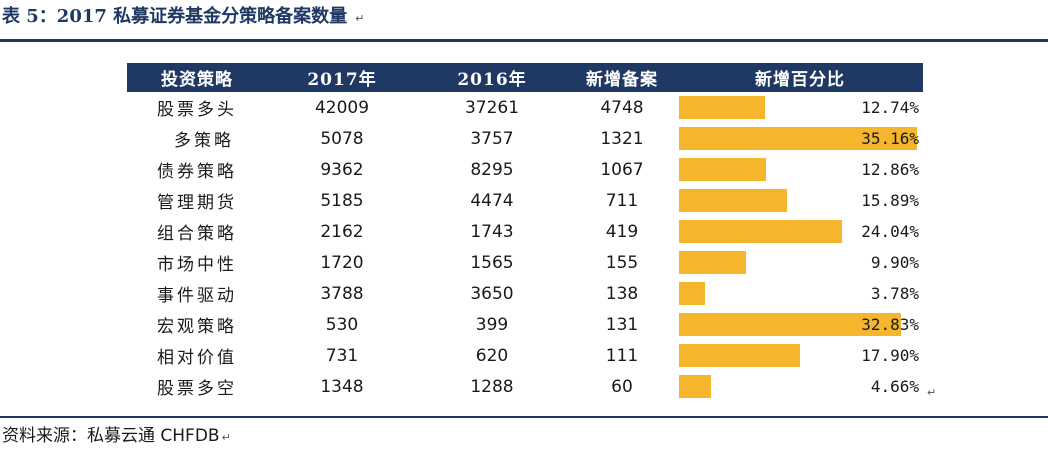 The width and height of the screenshot is (1048, 453). Describe the element at coordinates (622, 262) in the screenshot. I see `value-added: 155` at that location.